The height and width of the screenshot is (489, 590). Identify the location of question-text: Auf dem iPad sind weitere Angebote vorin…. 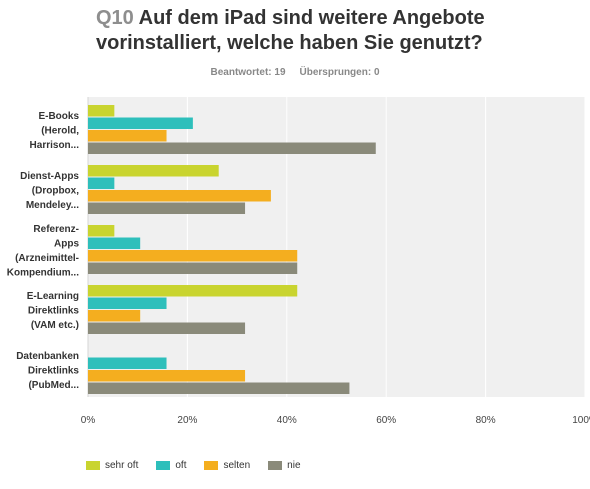
(290, 30).